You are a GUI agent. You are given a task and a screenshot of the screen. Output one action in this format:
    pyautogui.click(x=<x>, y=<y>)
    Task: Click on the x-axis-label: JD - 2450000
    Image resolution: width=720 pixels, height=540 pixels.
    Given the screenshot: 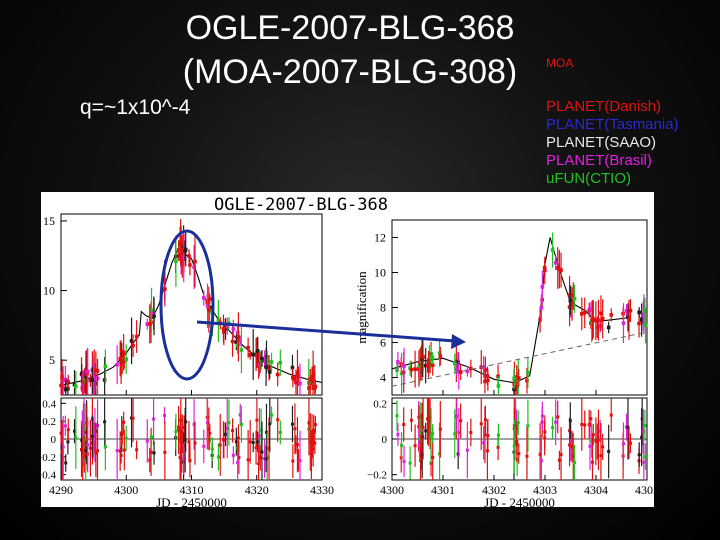 What is the action you would take?
    pyautogui.click(x=191, y=501)
    